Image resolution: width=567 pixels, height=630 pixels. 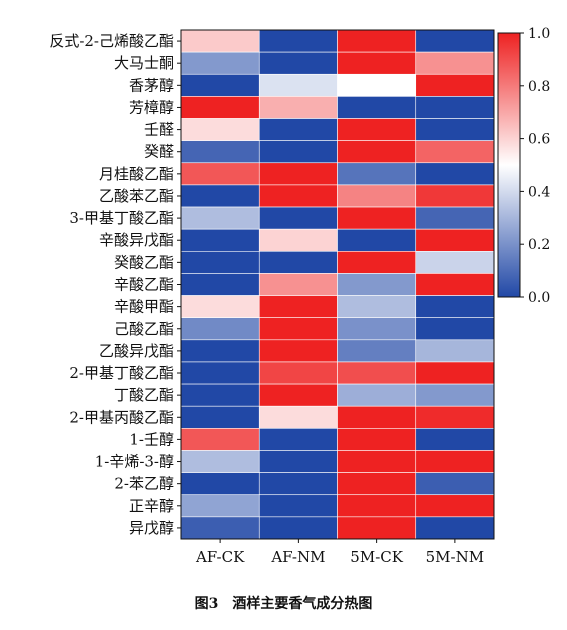 What do you see at coordinates (159, 130) in the screenshot?
I see `row-label: 壬醛` at bounding box center [159, 130].